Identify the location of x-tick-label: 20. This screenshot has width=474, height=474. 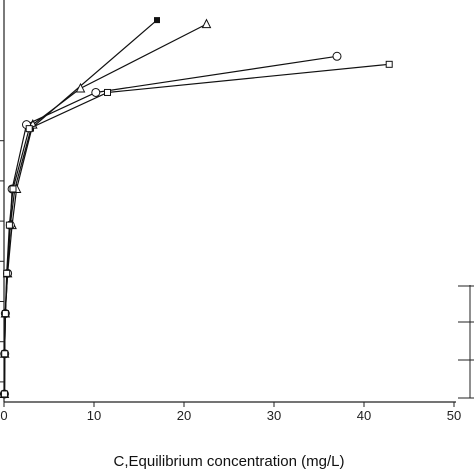
(184, 415).